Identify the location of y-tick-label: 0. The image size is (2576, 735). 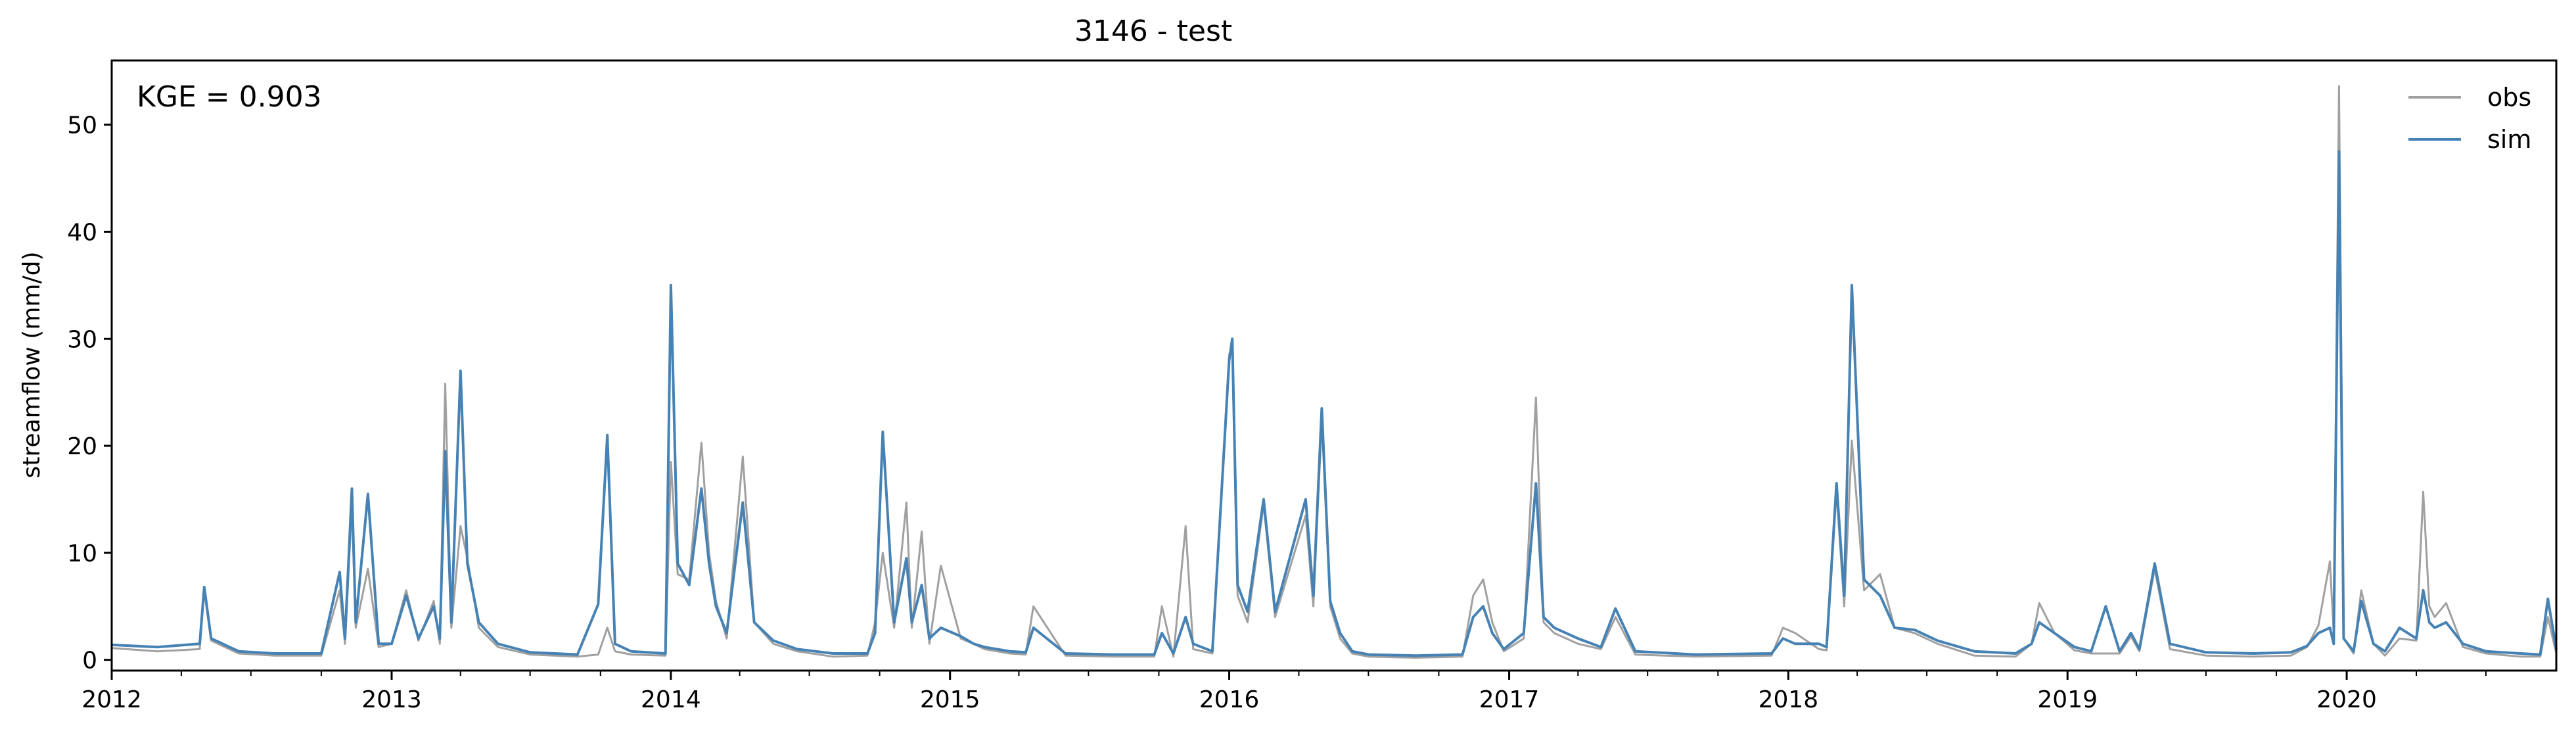
(90, 661).